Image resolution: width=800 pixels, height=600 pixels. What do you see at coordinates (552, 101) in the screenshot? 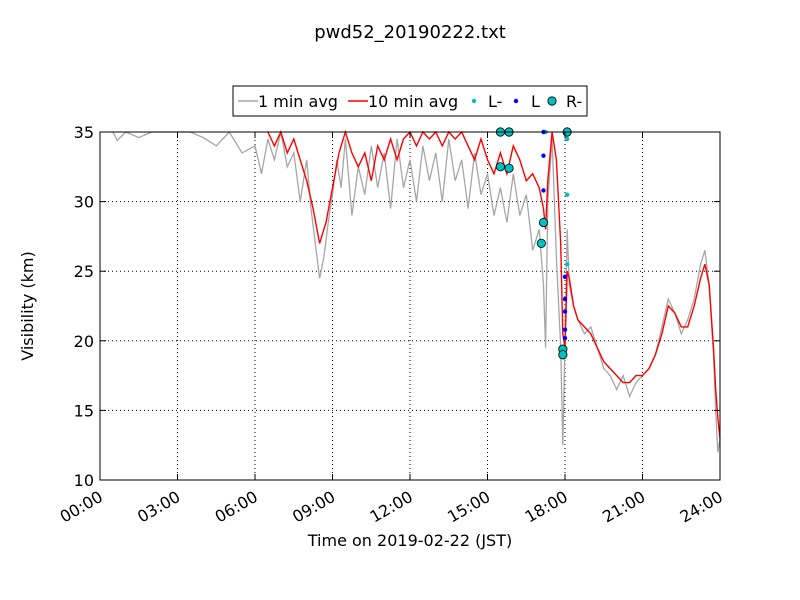
I see `legend-swatch-r` at bounding box center [552, 101].